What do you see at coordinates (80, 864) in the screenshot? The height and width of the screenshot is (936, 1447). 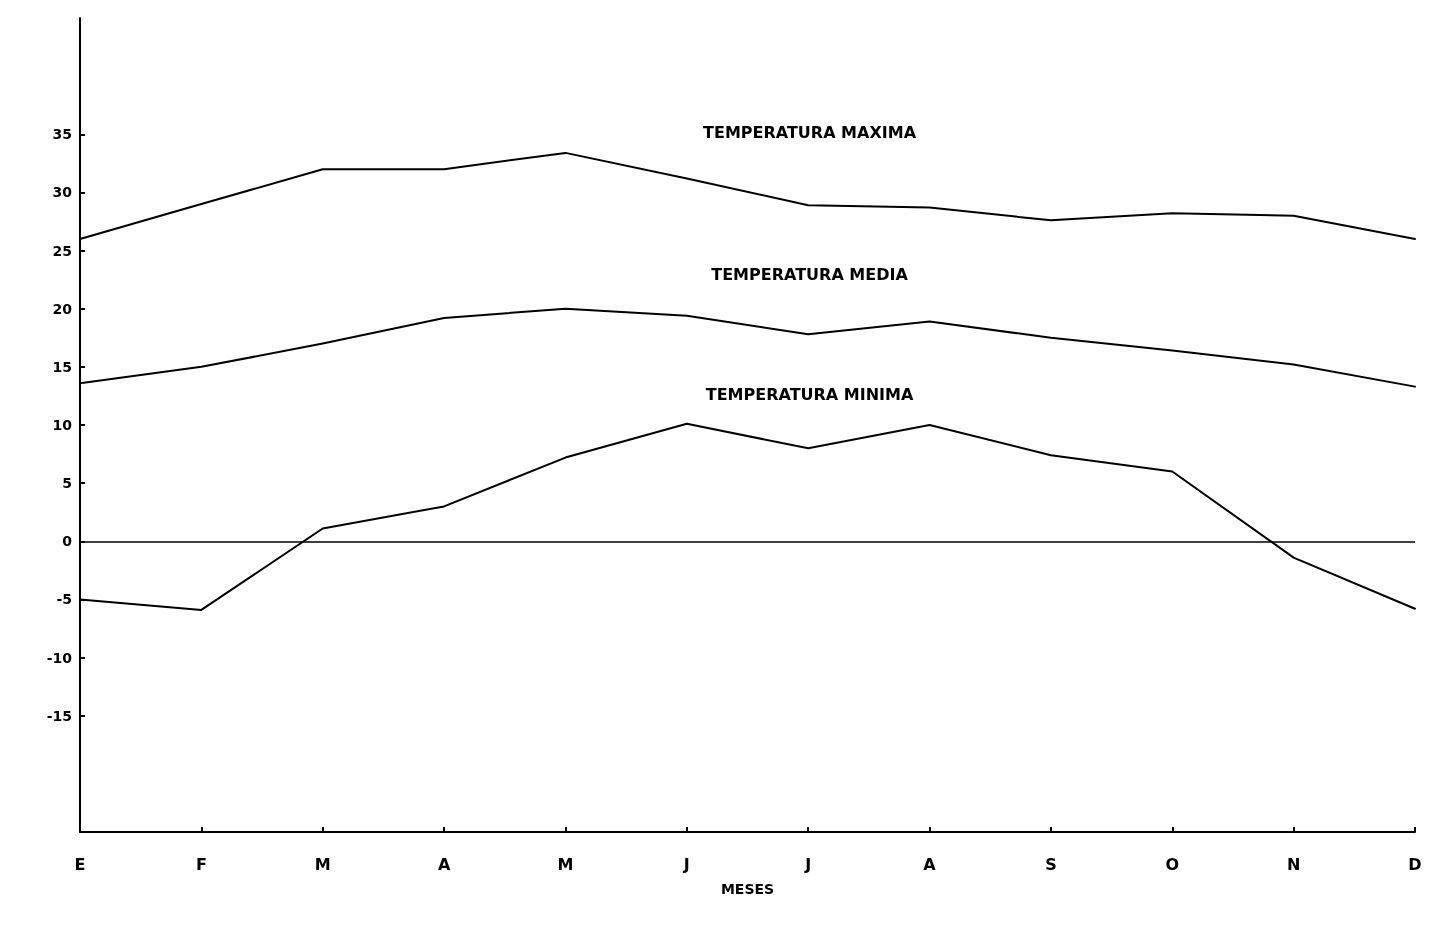 I see `x-tick-label: E` at bounding box center [80, 864].